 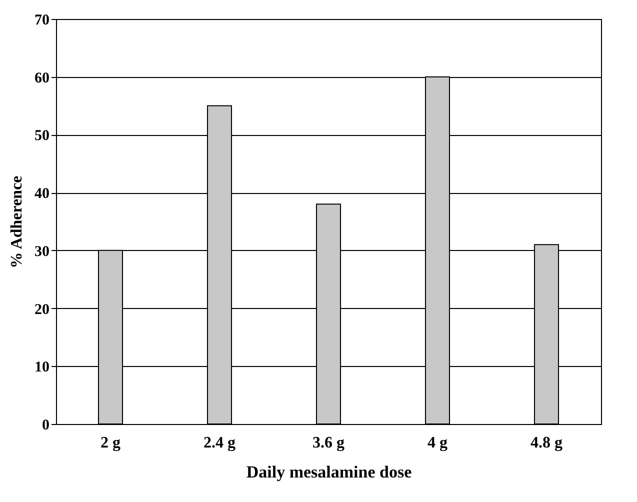 What do you see at coordinates (46, 426) in the screenshot?
I see `y-tick-label: 0` at bounding box center [46, 426].